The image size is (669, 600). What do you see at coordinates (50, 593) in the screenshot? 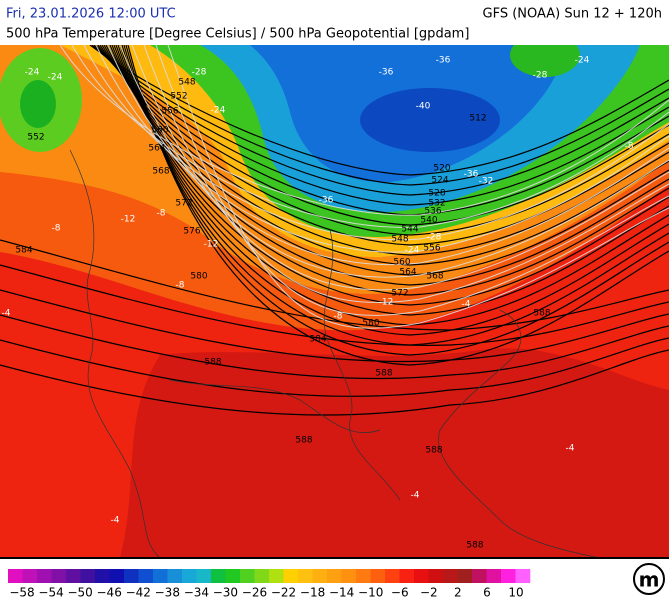
I see `colorbar-label: −54` at bounding box center [50, 593].